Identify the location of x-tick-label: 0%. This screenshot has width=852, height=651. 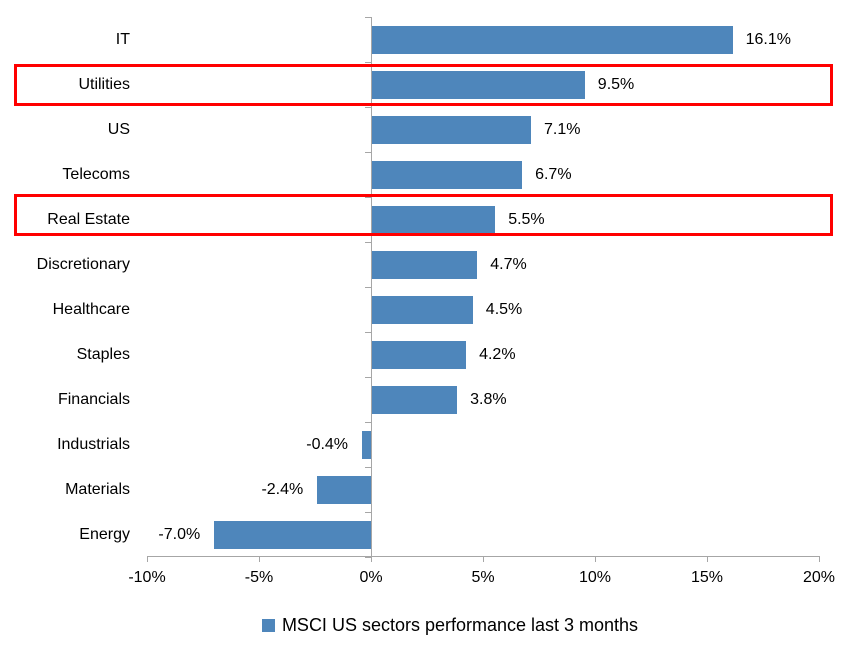
(371, 577).